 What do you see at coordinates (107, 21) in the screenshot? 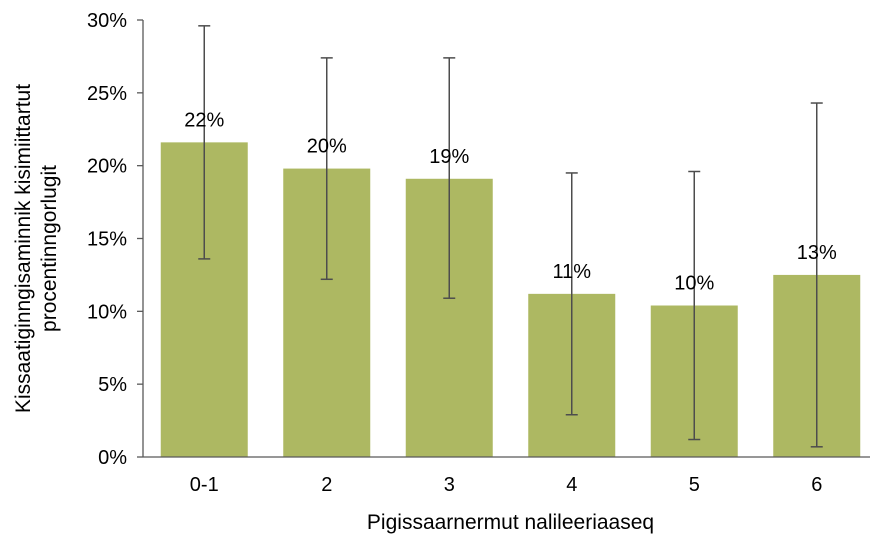
I see `y-tick-label: 30%` at bounding box center [107, 21].